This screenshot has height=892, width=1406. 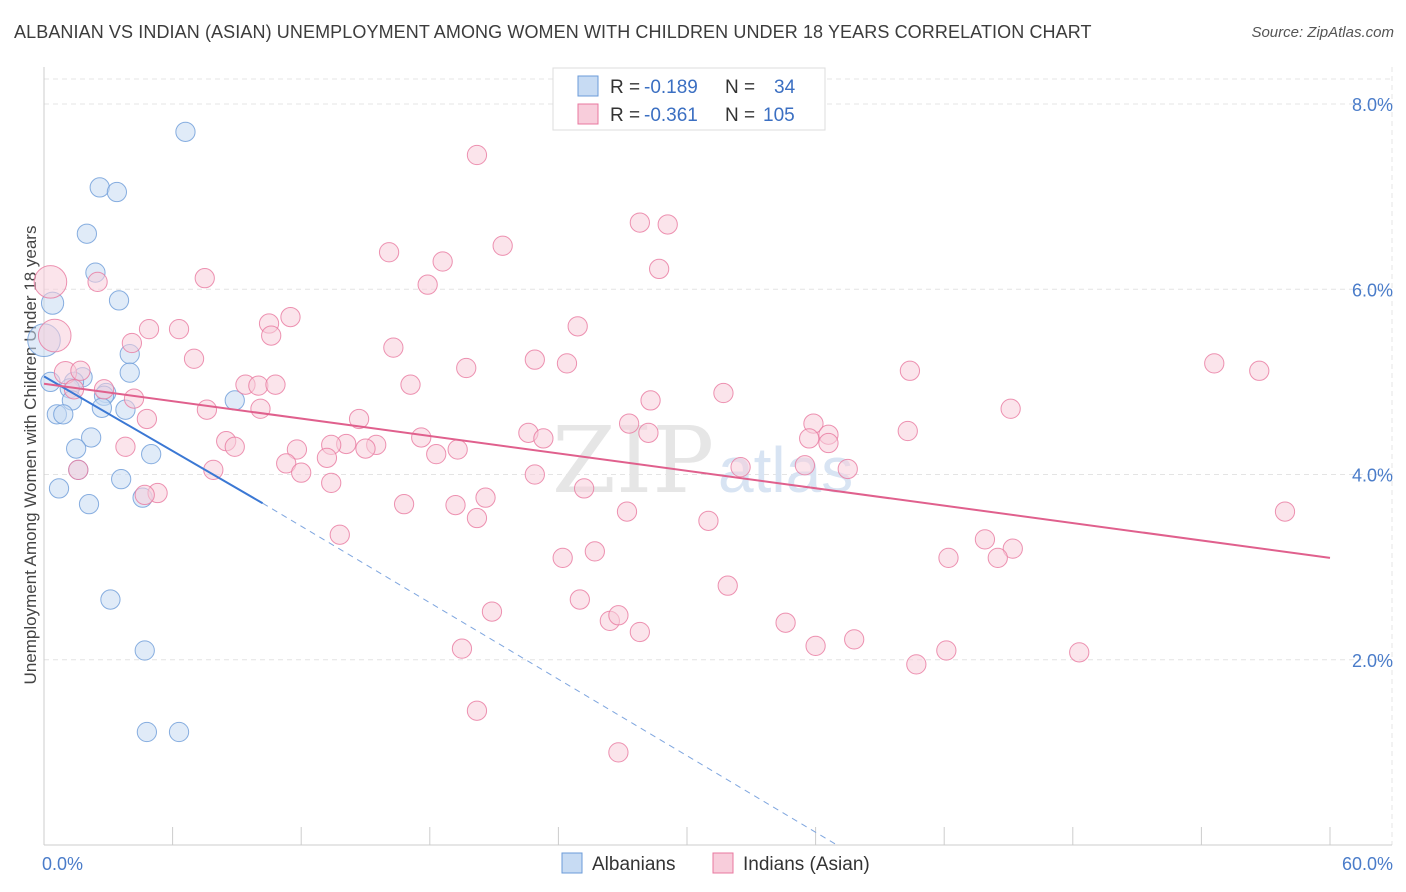 What do you see at coordinates (1372, 105) in the screenshot?
I see `y-tick-label-3: 8.0%` at bounding box center [1372, 105].